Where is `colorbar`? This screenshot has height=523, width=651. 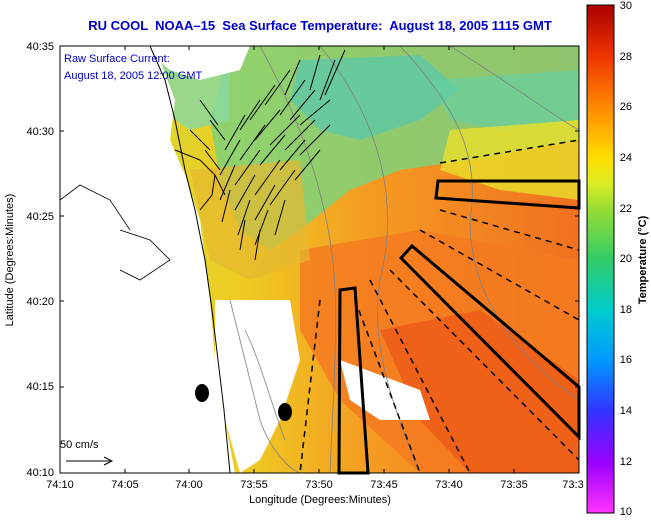
colorbar is located at coordinates (600, 259).